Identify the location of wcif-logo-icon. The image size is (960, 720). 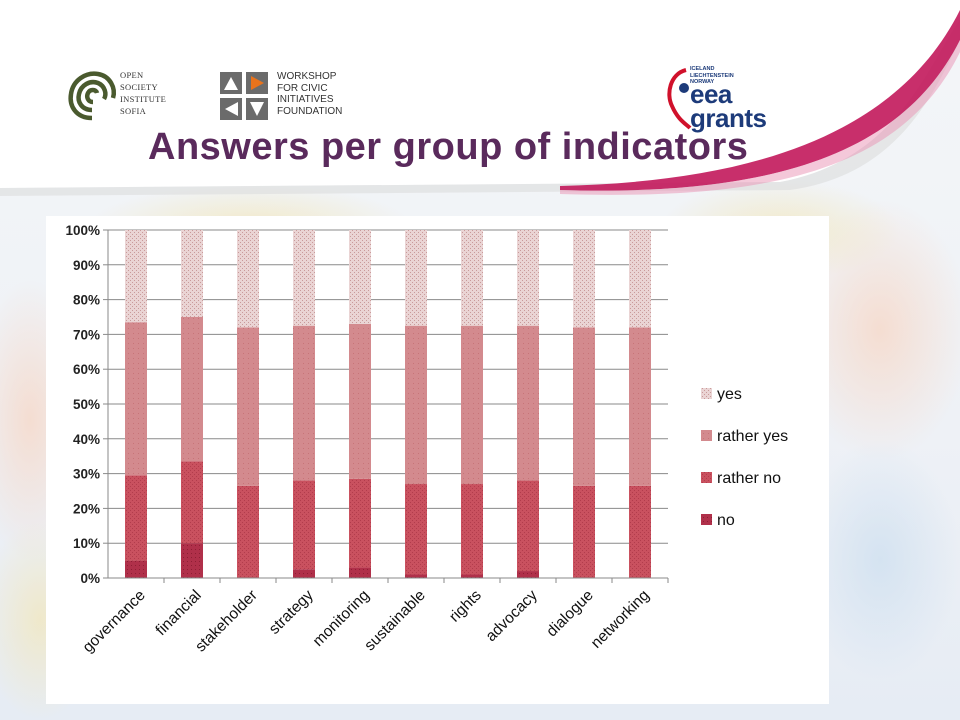
(244, 96).